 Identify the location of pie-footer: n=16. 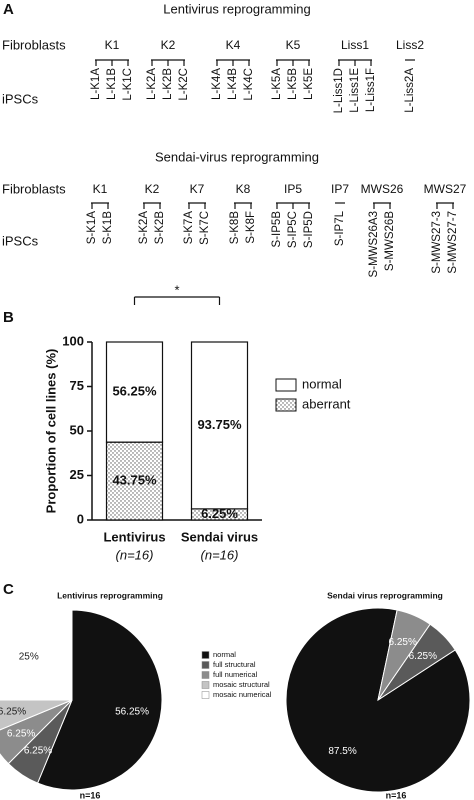
(396, 795).